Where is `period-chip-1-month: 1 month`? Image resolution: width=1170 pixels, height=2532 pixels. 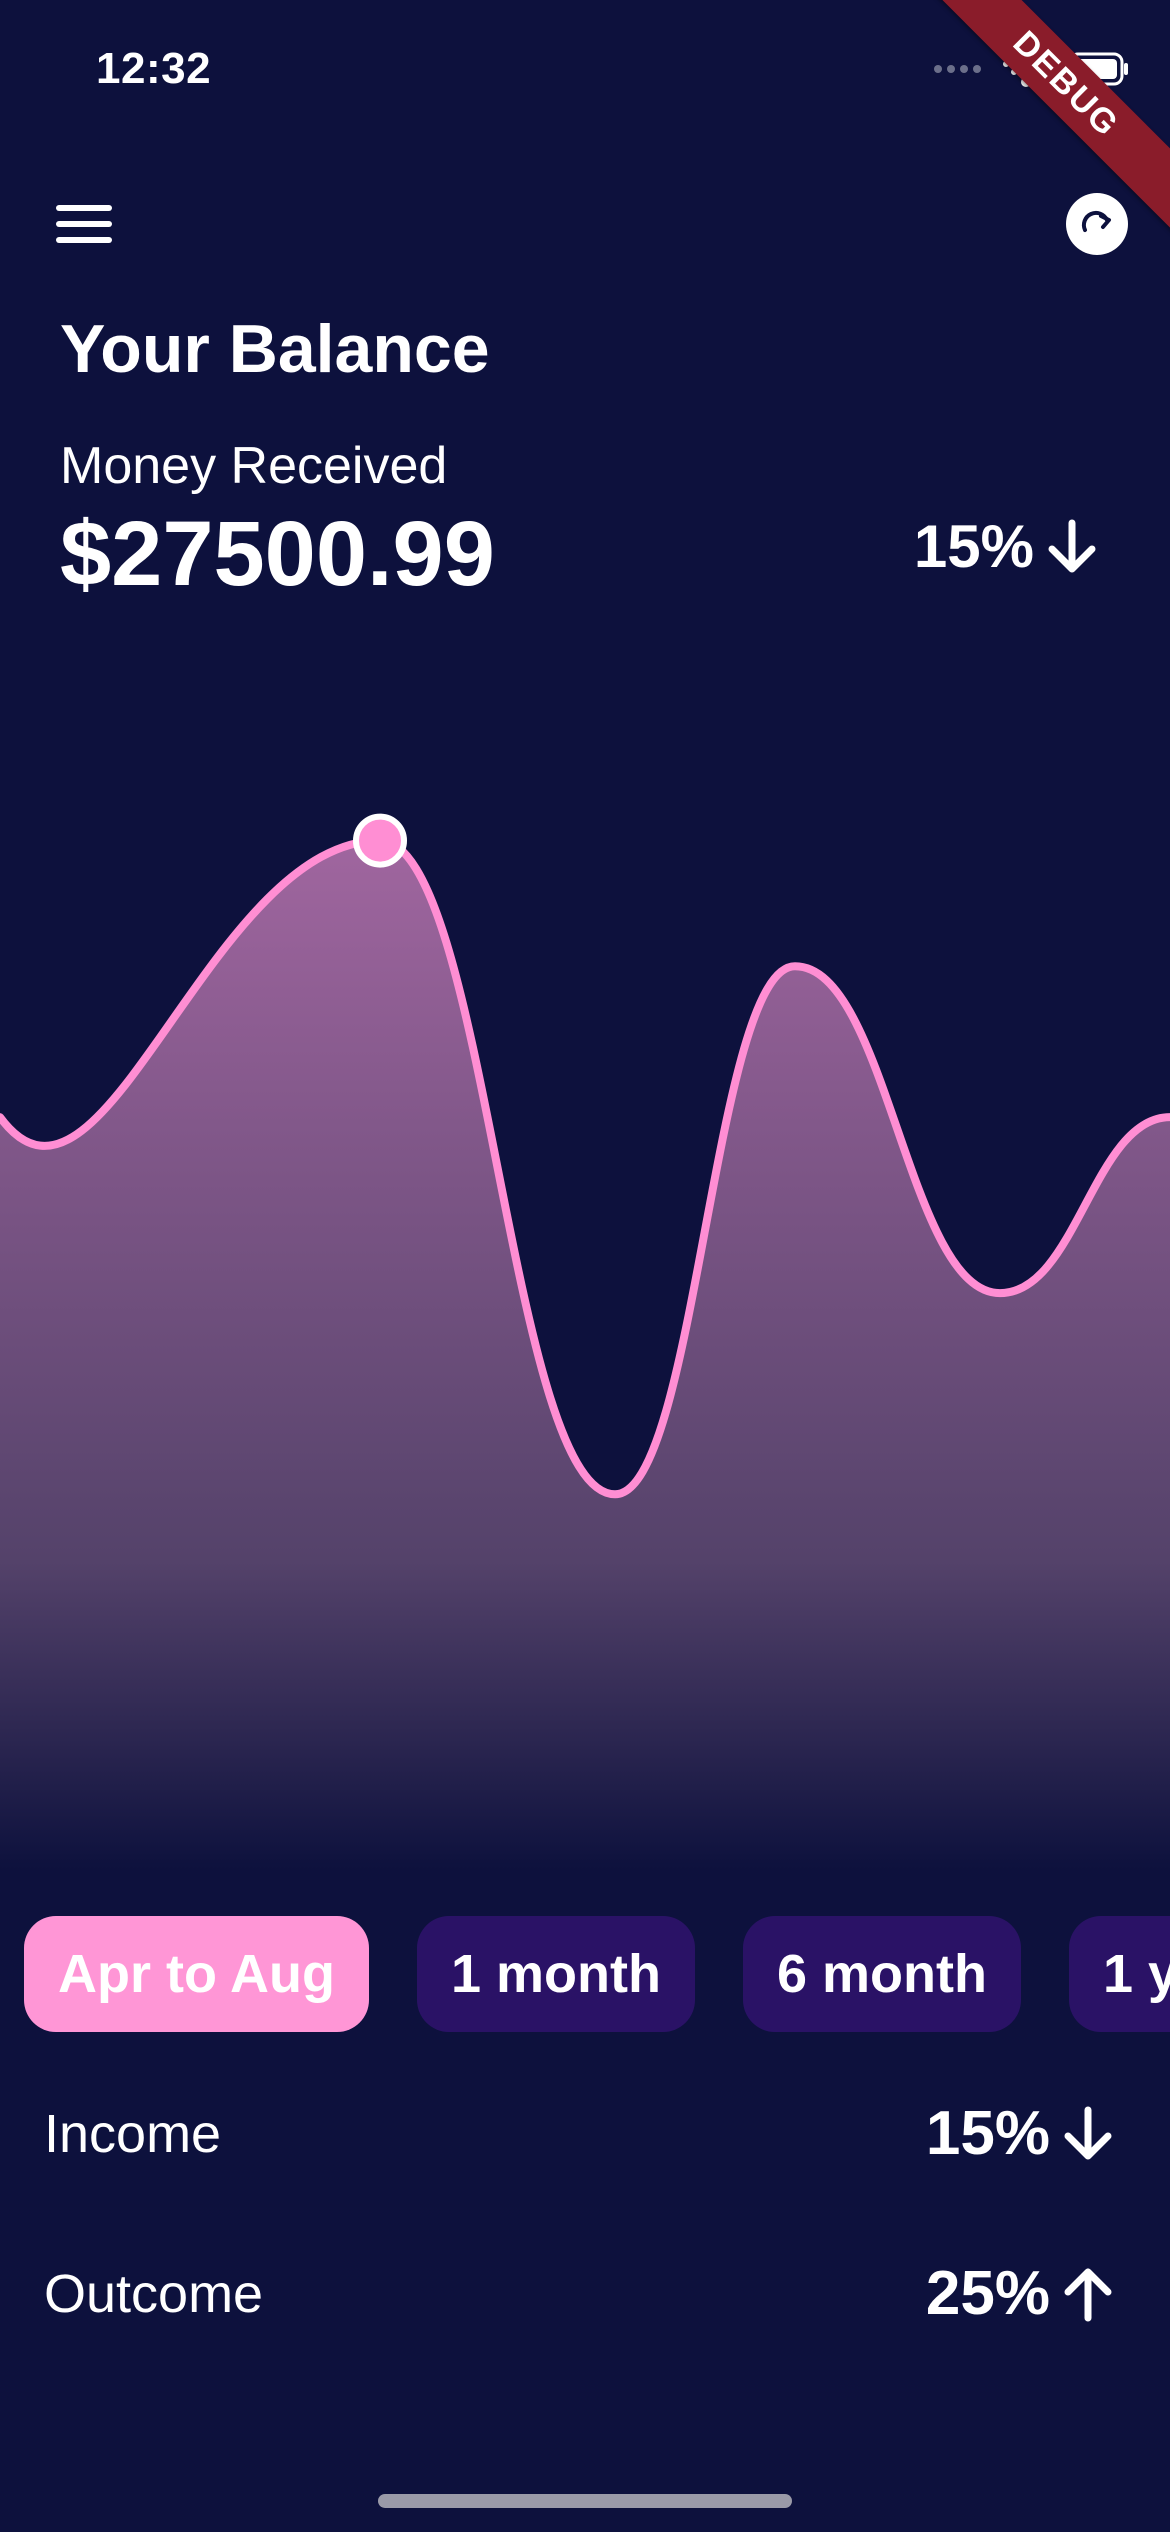
period-chip-1-month: 1 month is located at coordinates (555, 1974).